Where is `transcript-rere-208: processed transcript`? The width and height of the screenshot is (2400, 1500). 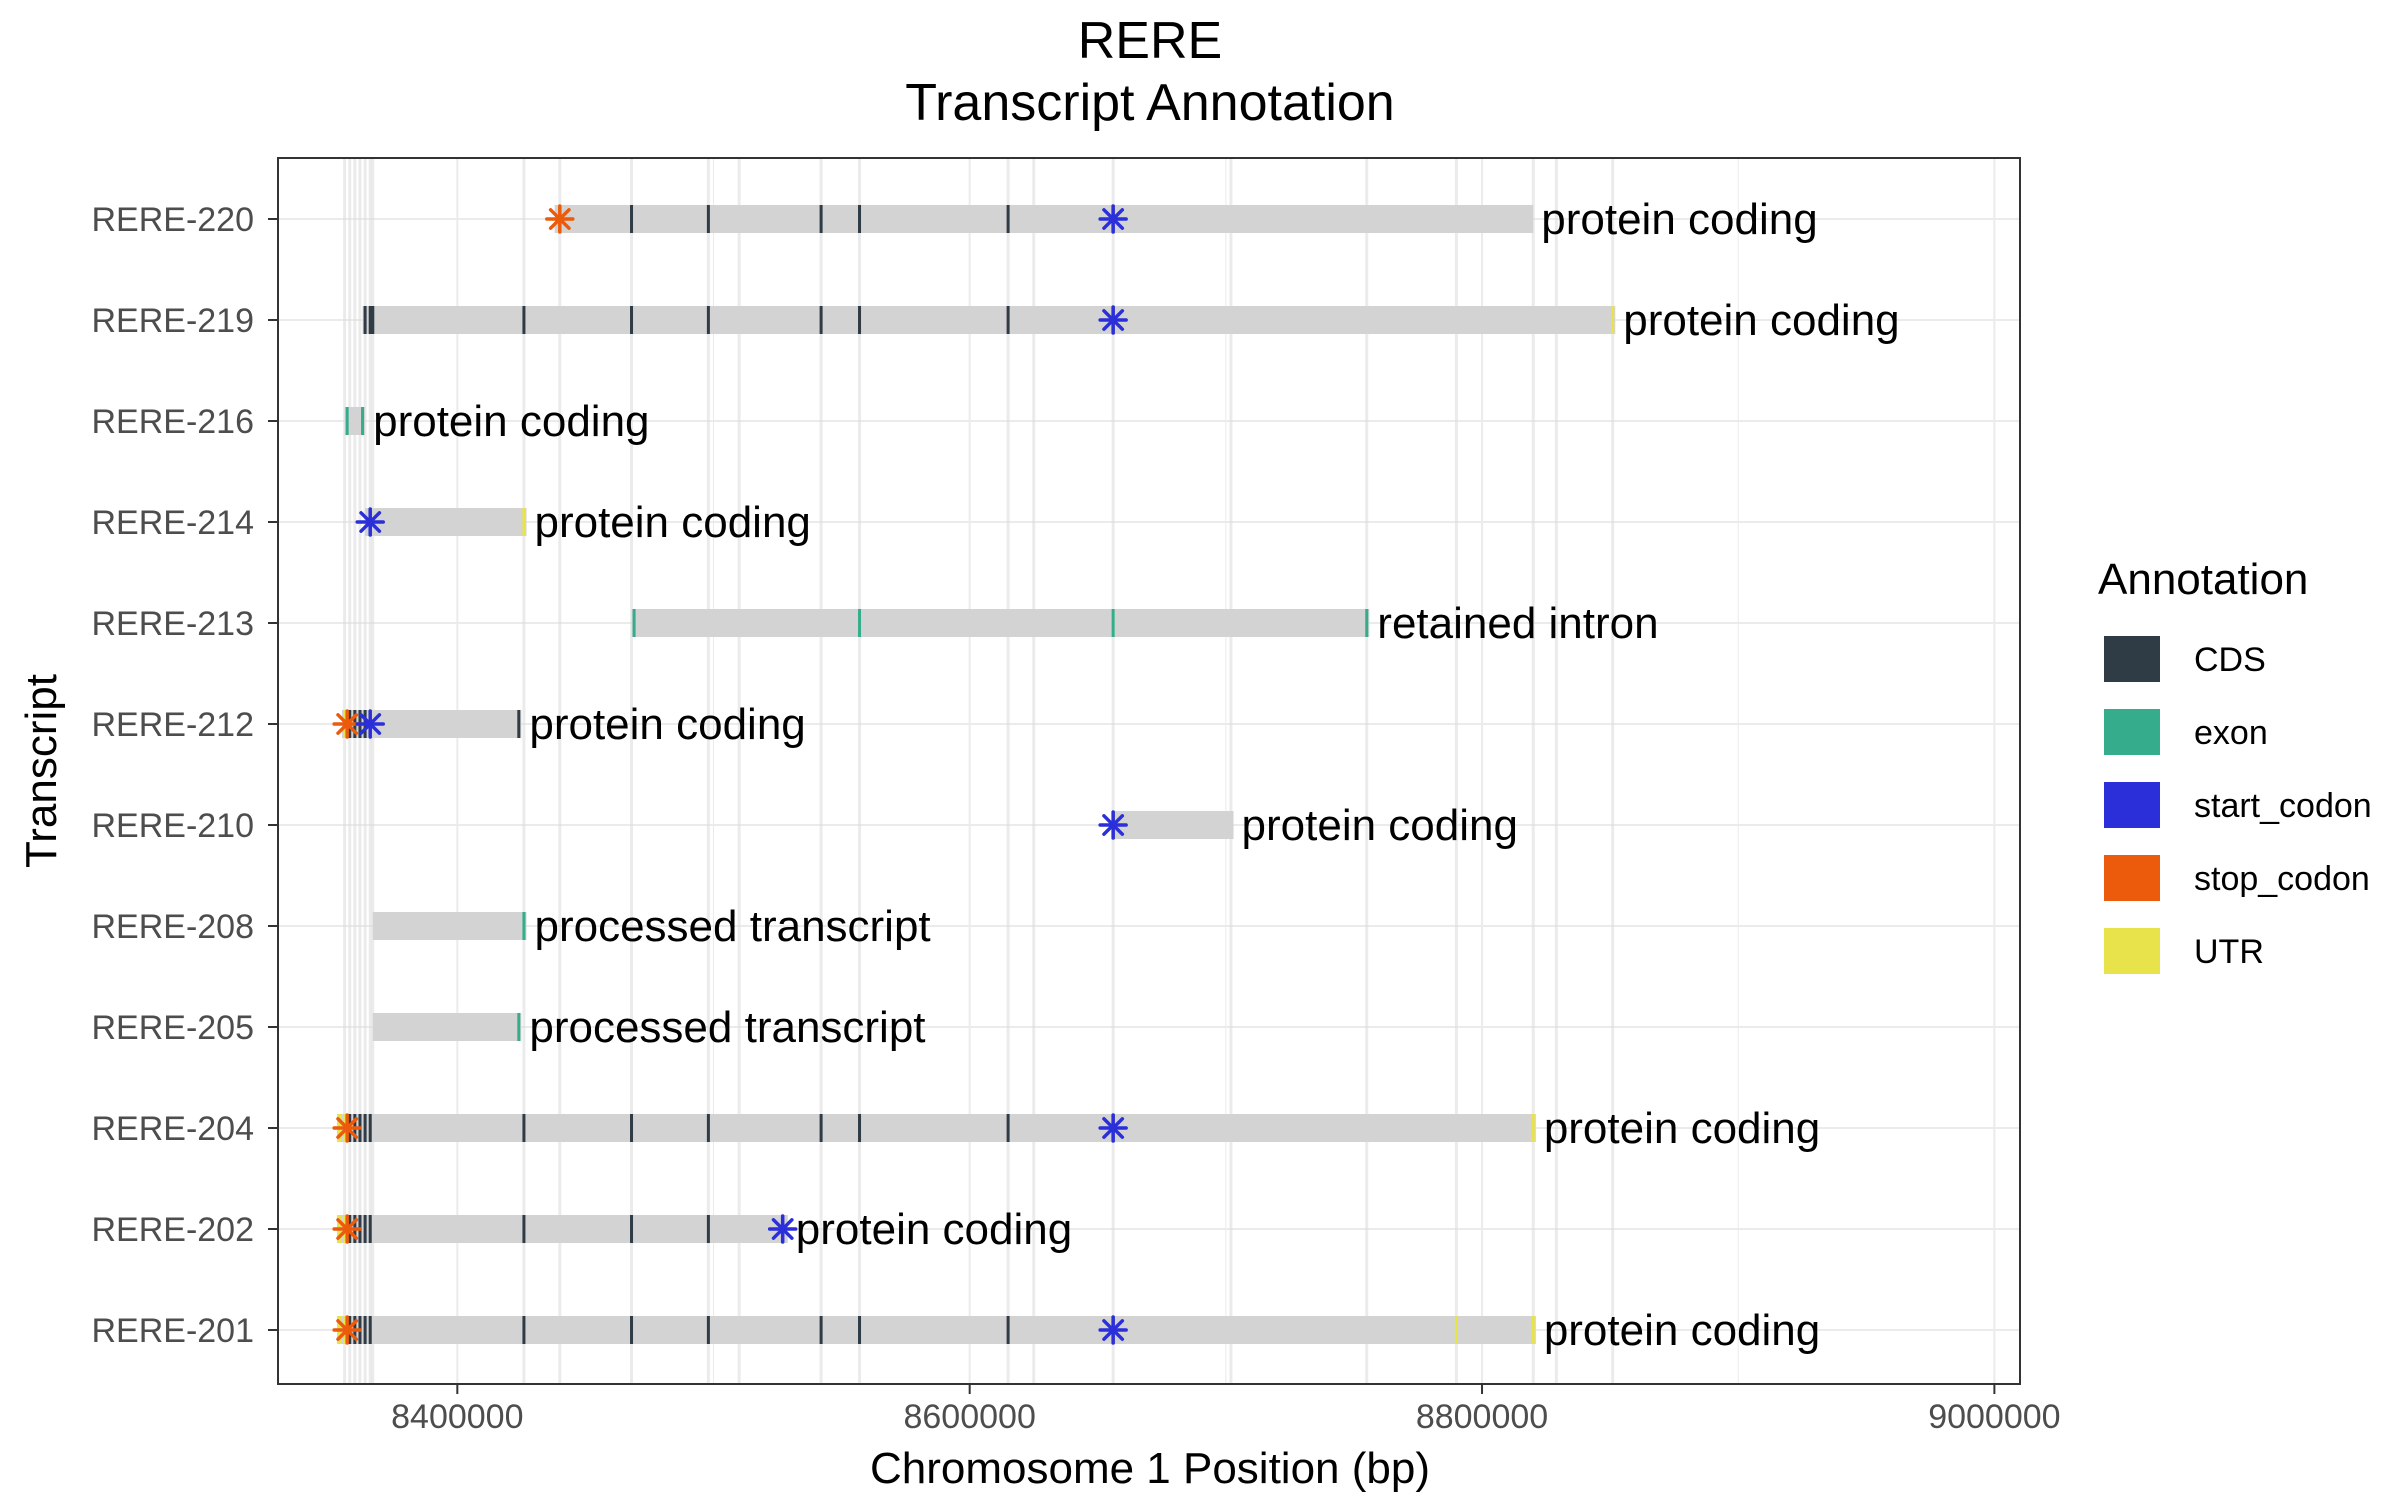 transcript-rere-208: processed transcript is located at coordinates (651, 926).